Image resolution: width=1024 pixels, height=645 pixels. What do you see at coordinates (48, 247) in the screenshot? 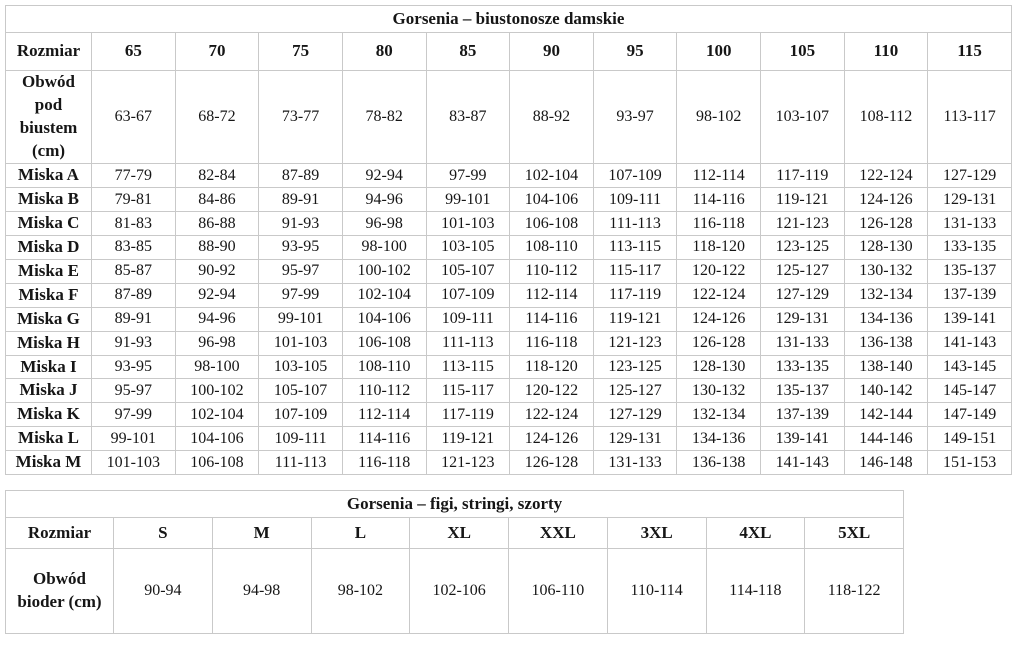
I see `bras-cup-label: Miska D` at bounding box center [48, 247].